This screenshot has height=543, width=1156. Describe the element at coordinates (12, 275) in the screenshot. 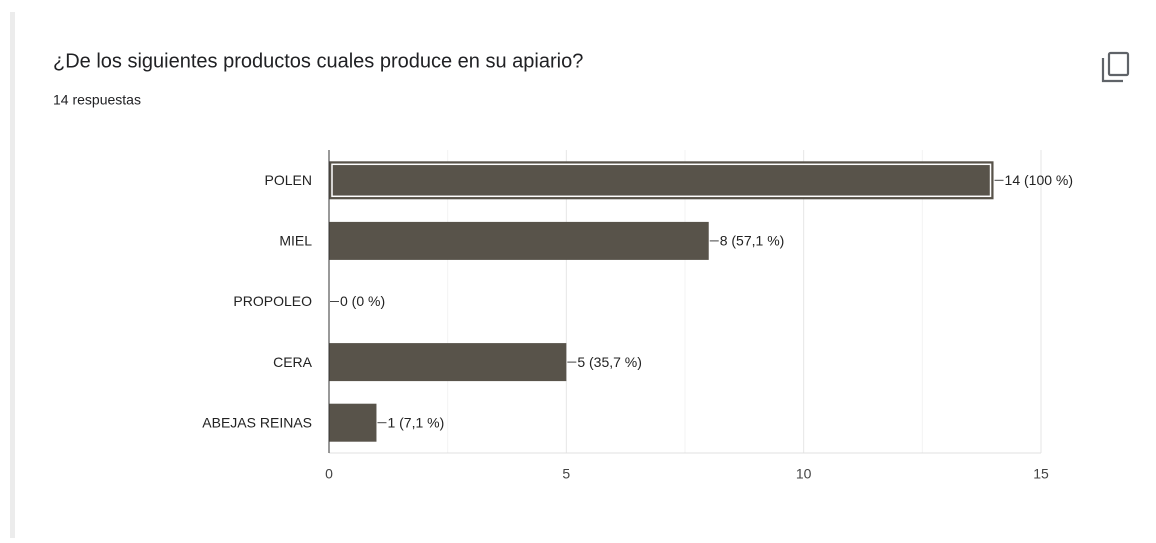

I see `card-edge` at that location.